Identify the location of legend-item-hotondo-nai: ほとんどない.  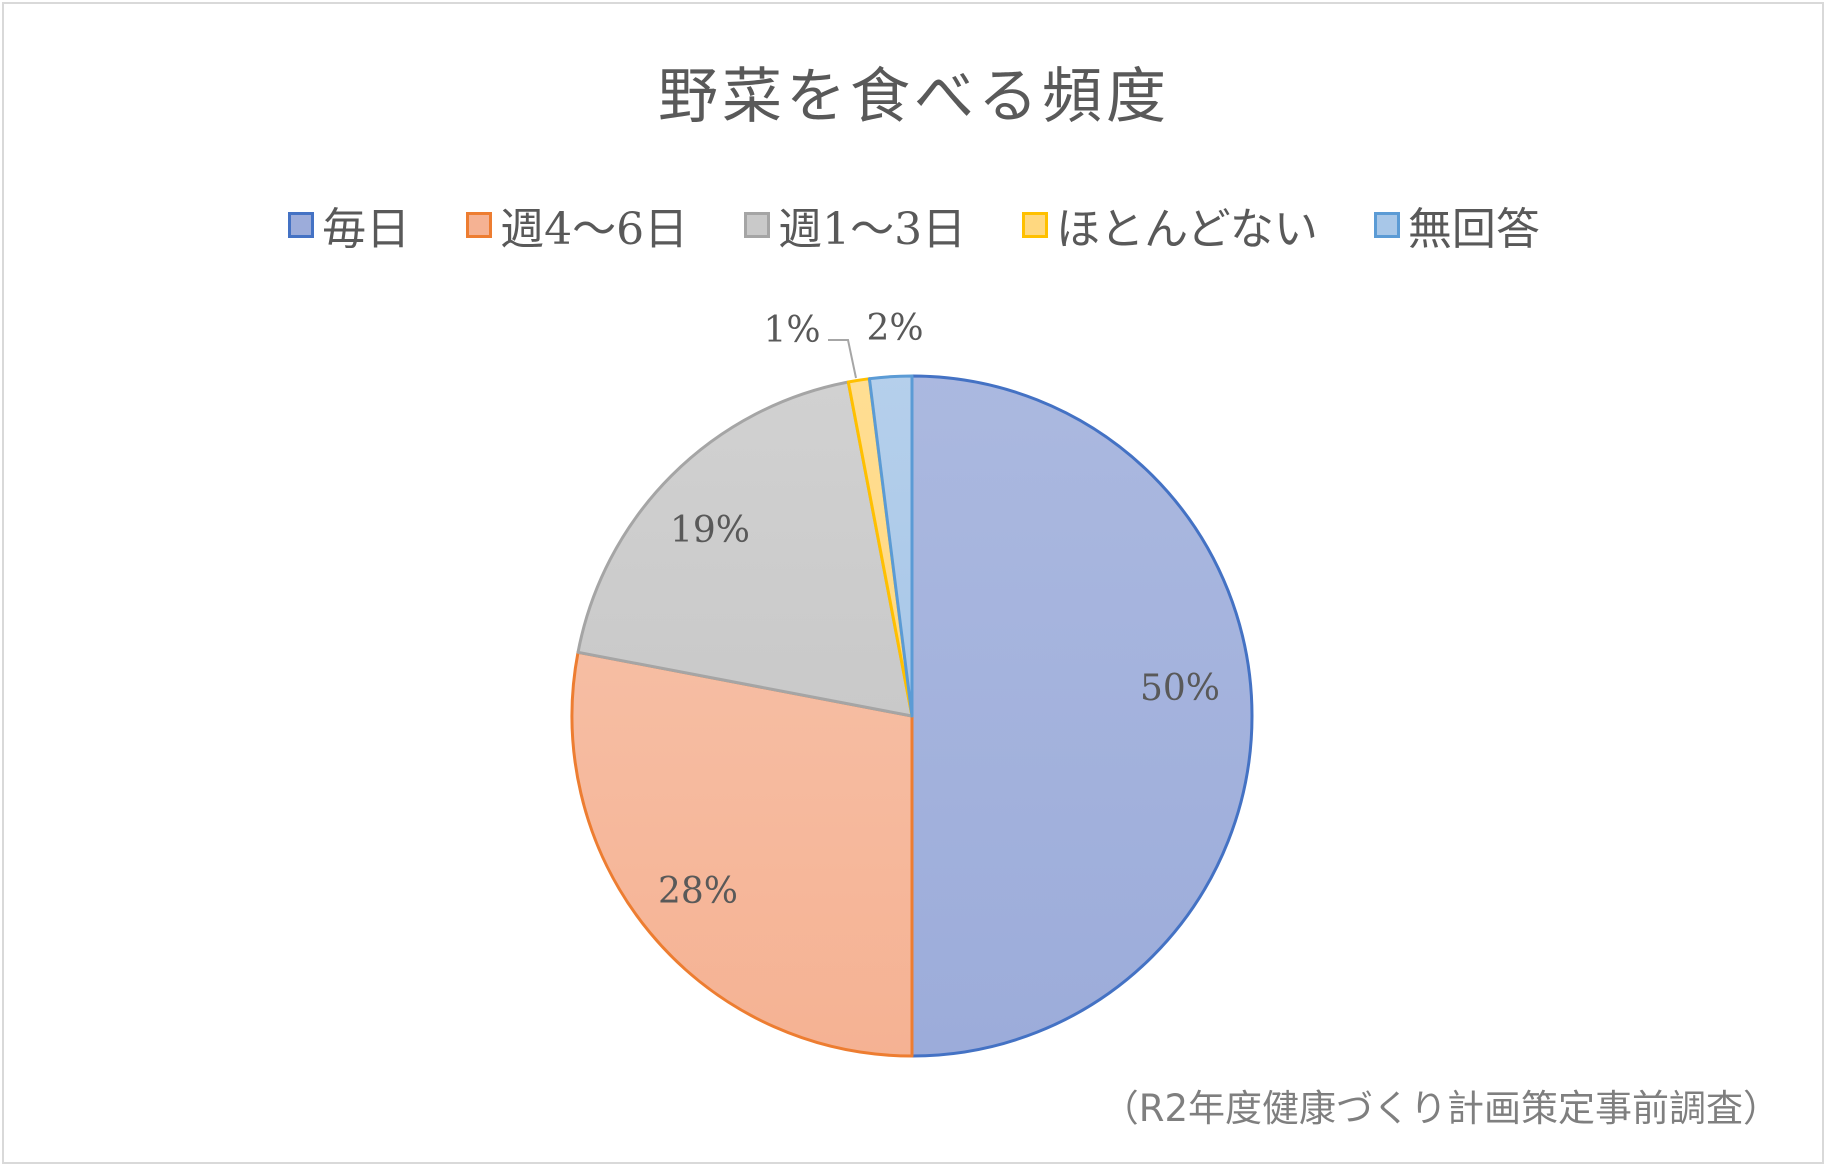
(1170, 225).